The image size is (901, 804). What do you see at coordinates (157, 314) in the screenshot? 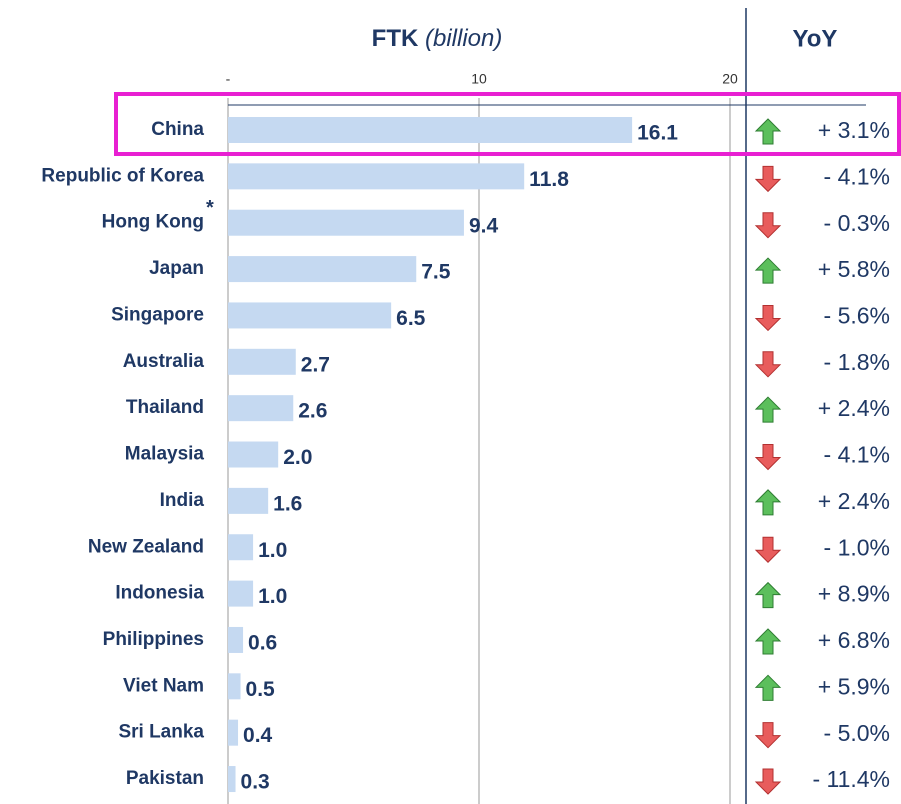
I see `category-label: Singapore` at bounding box center [157, 314].